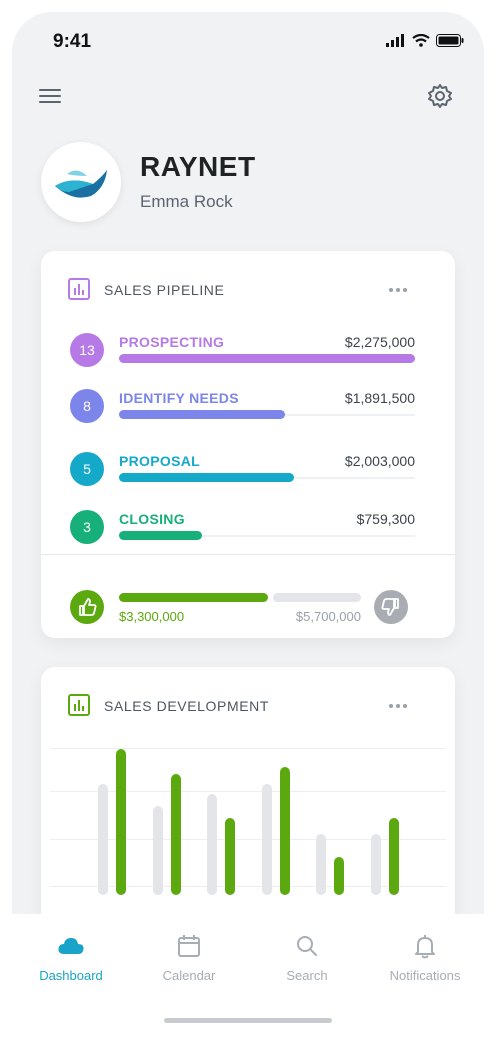 The image size is (496, 1047). I want to click on menu-icon, so click(51, 96).